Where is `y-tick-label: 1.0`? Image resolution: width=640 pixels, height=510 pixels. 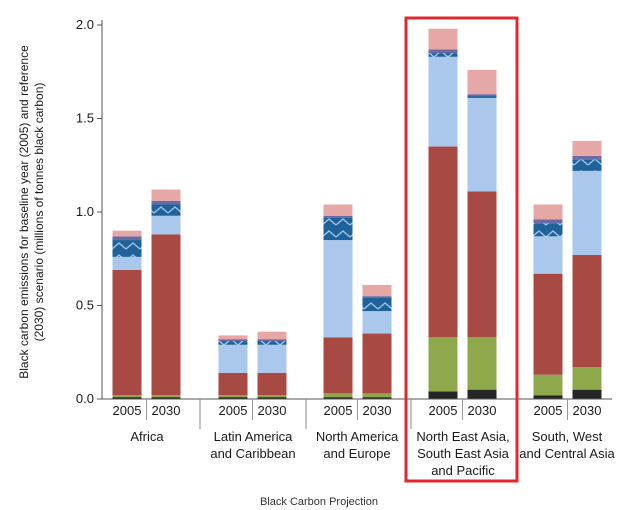 y-tick-label: 1.0 is located at coordinates (85, 211).